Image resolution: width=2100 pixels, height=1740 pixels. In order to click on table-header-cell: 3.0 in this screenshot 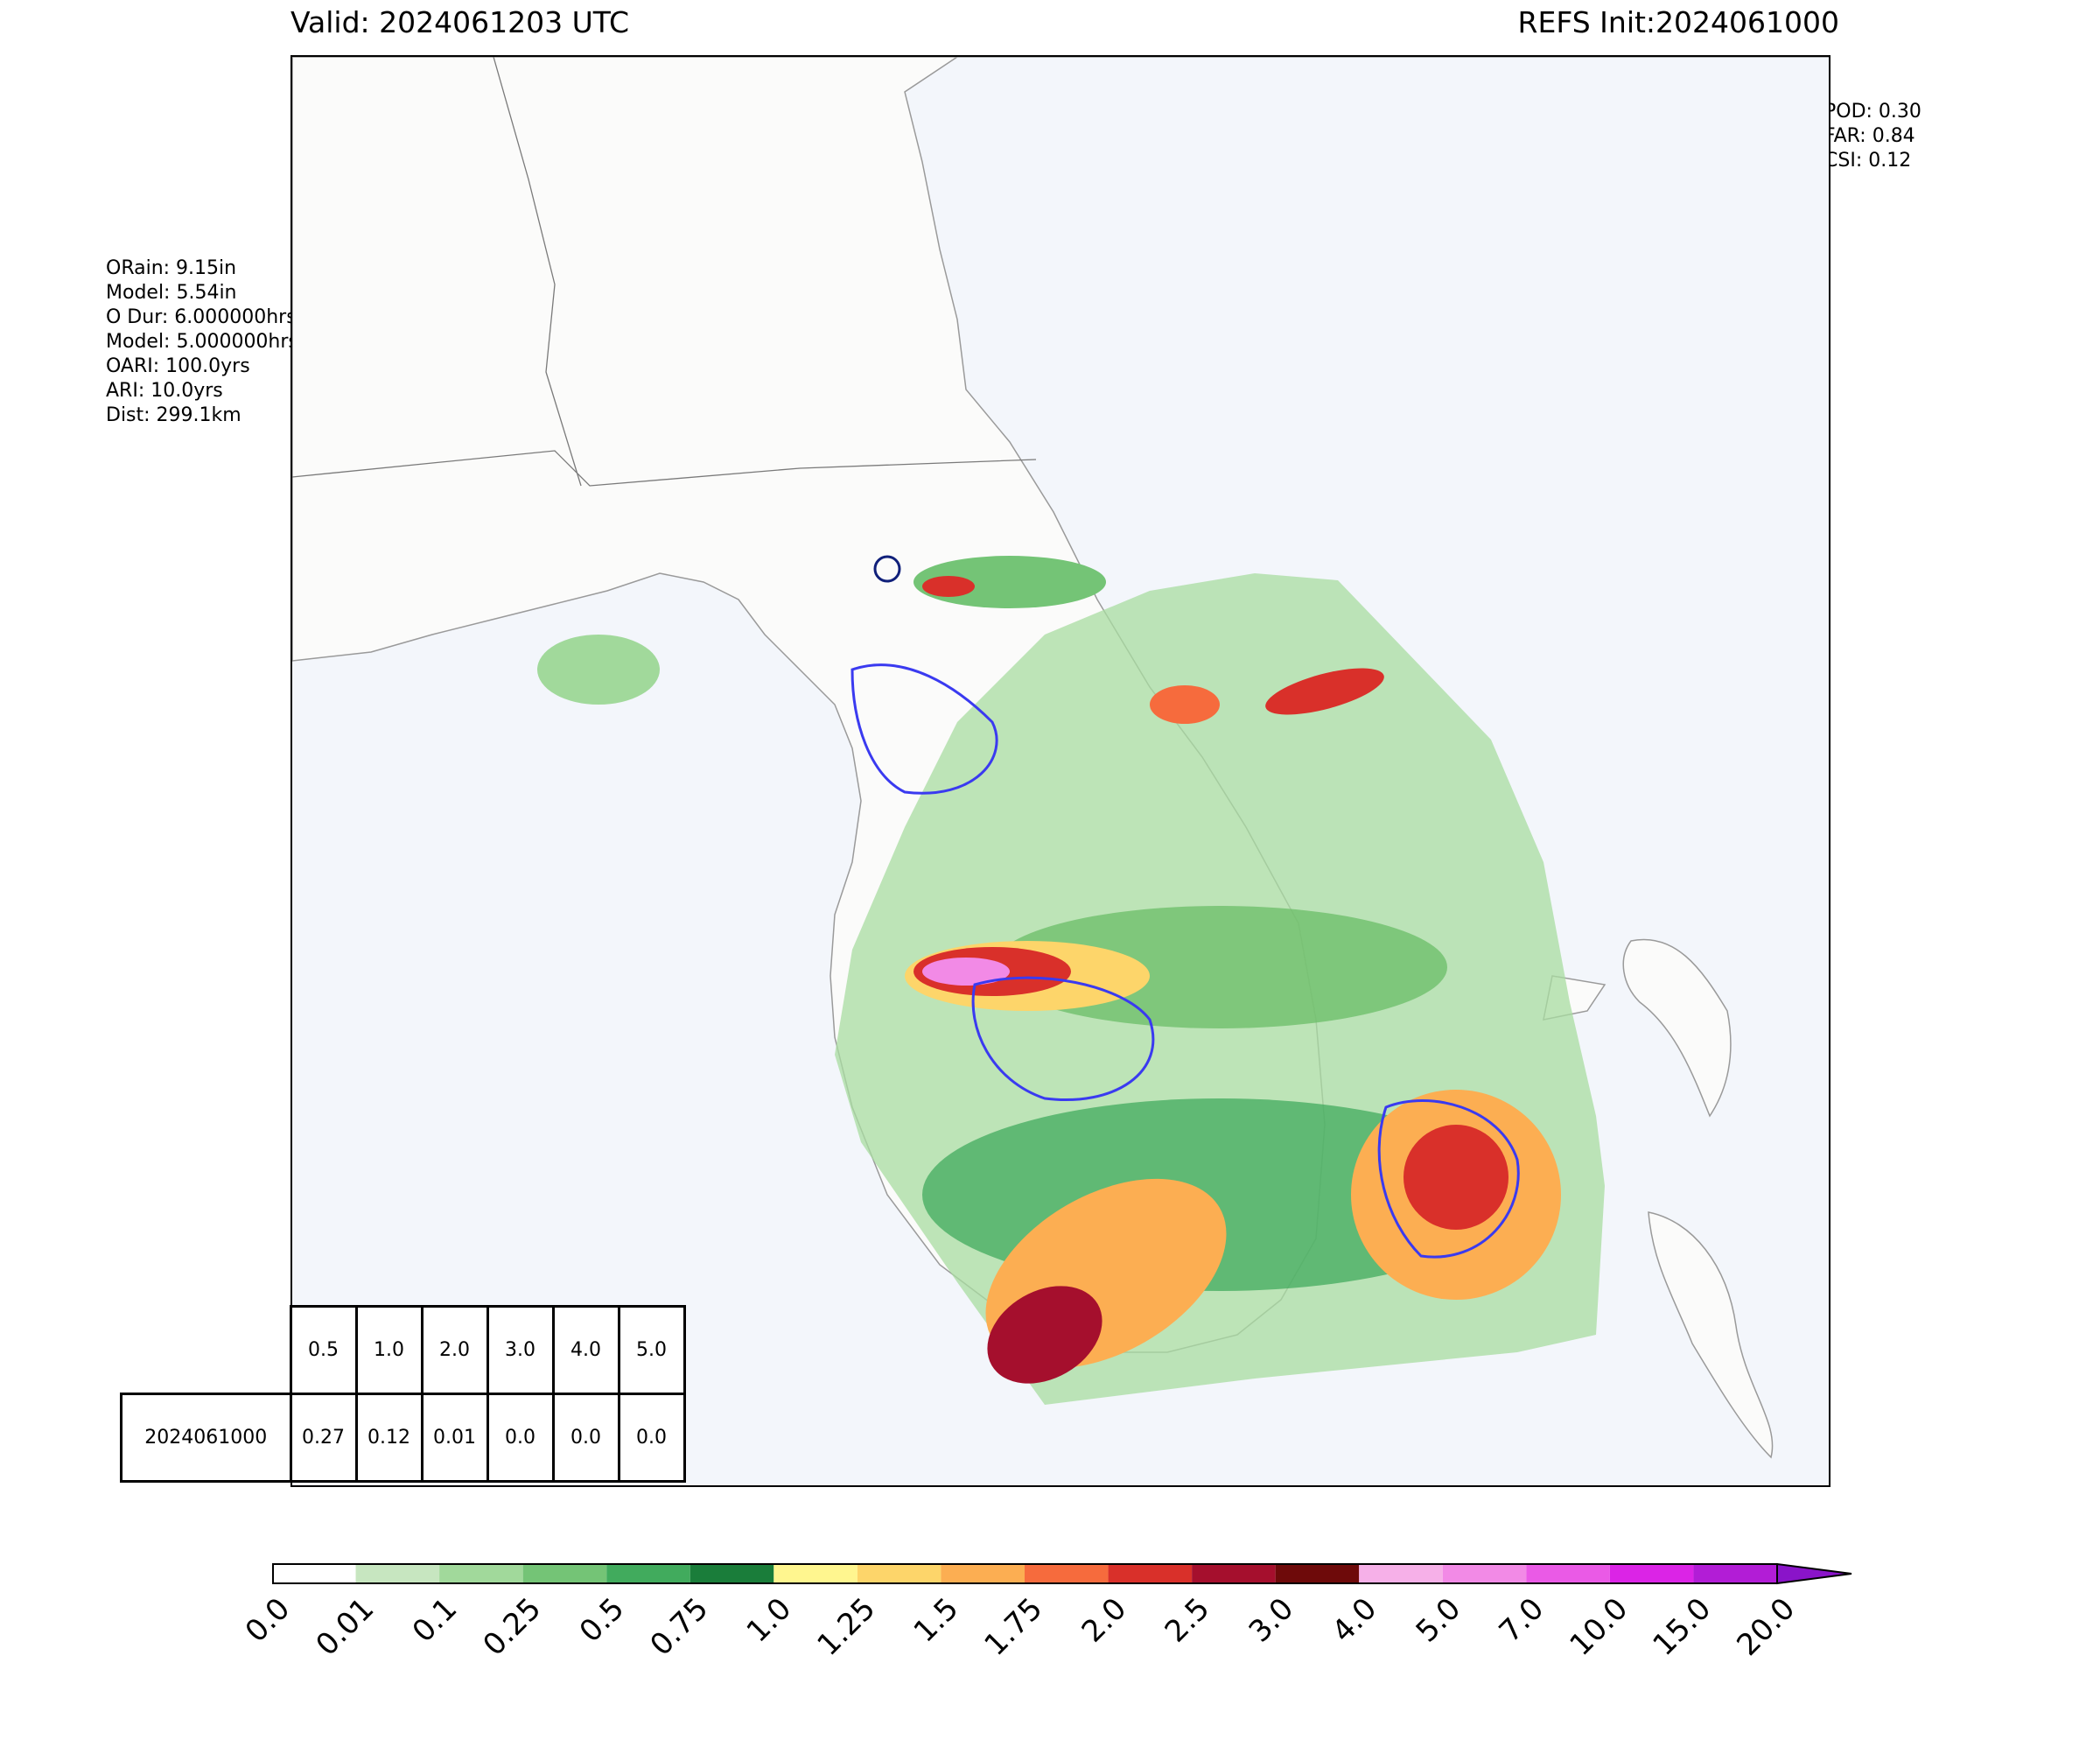, I will do `click(520, 1350)`.